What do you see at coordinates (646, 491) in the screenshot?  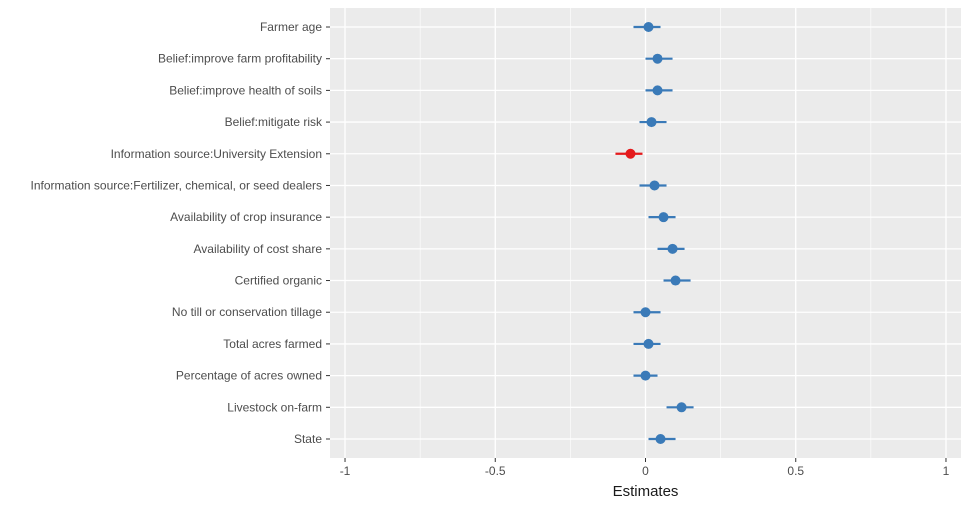 I see `x-axis-title: Estimates` at bounding box center [646, 491].